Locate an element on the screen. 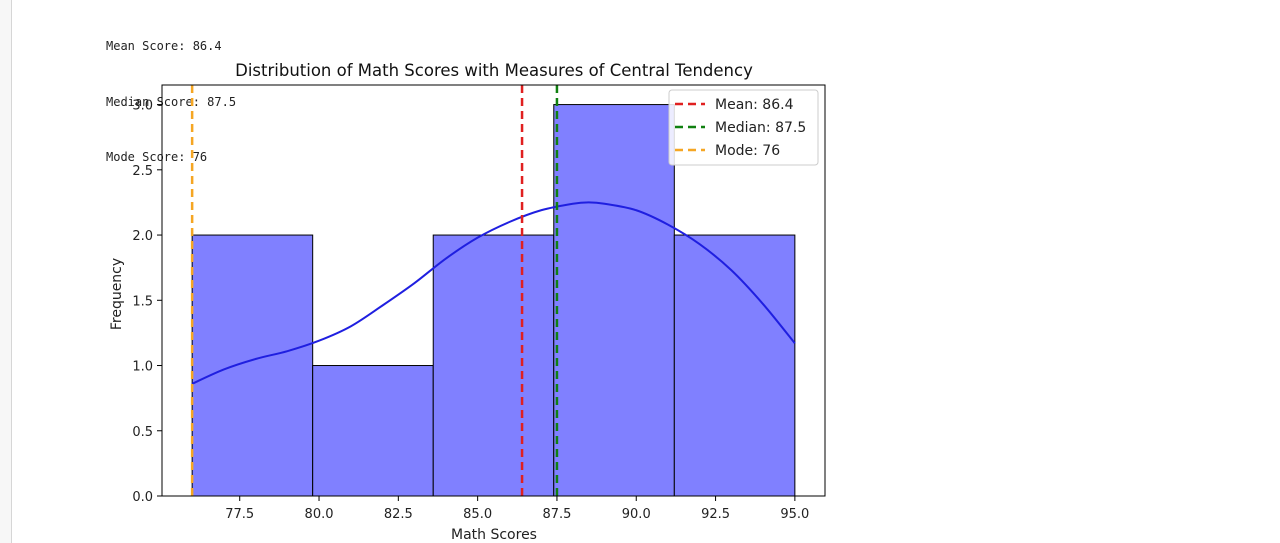  y-tick-label: 0.5 is located at coordinates (142, 432).